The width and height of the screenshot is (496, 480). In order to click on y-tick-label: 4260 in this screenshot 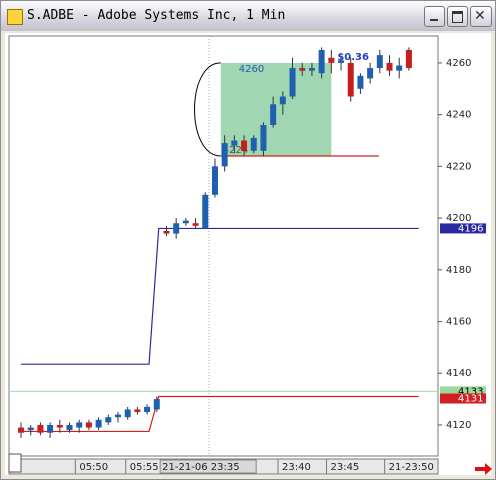, I will do `click(458, 63)`.